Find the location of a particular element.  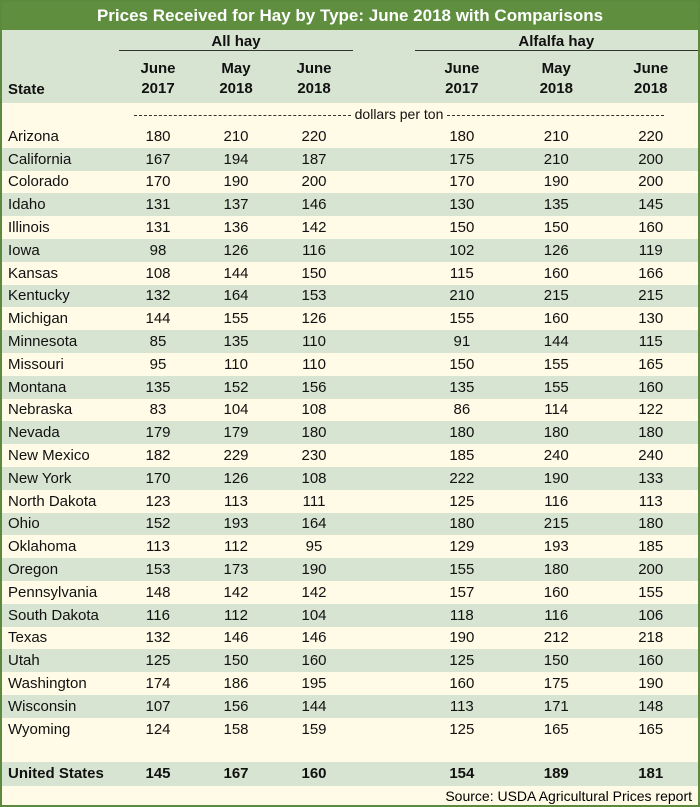

all-hay-value: 193 is located at coordinates (236, 524).